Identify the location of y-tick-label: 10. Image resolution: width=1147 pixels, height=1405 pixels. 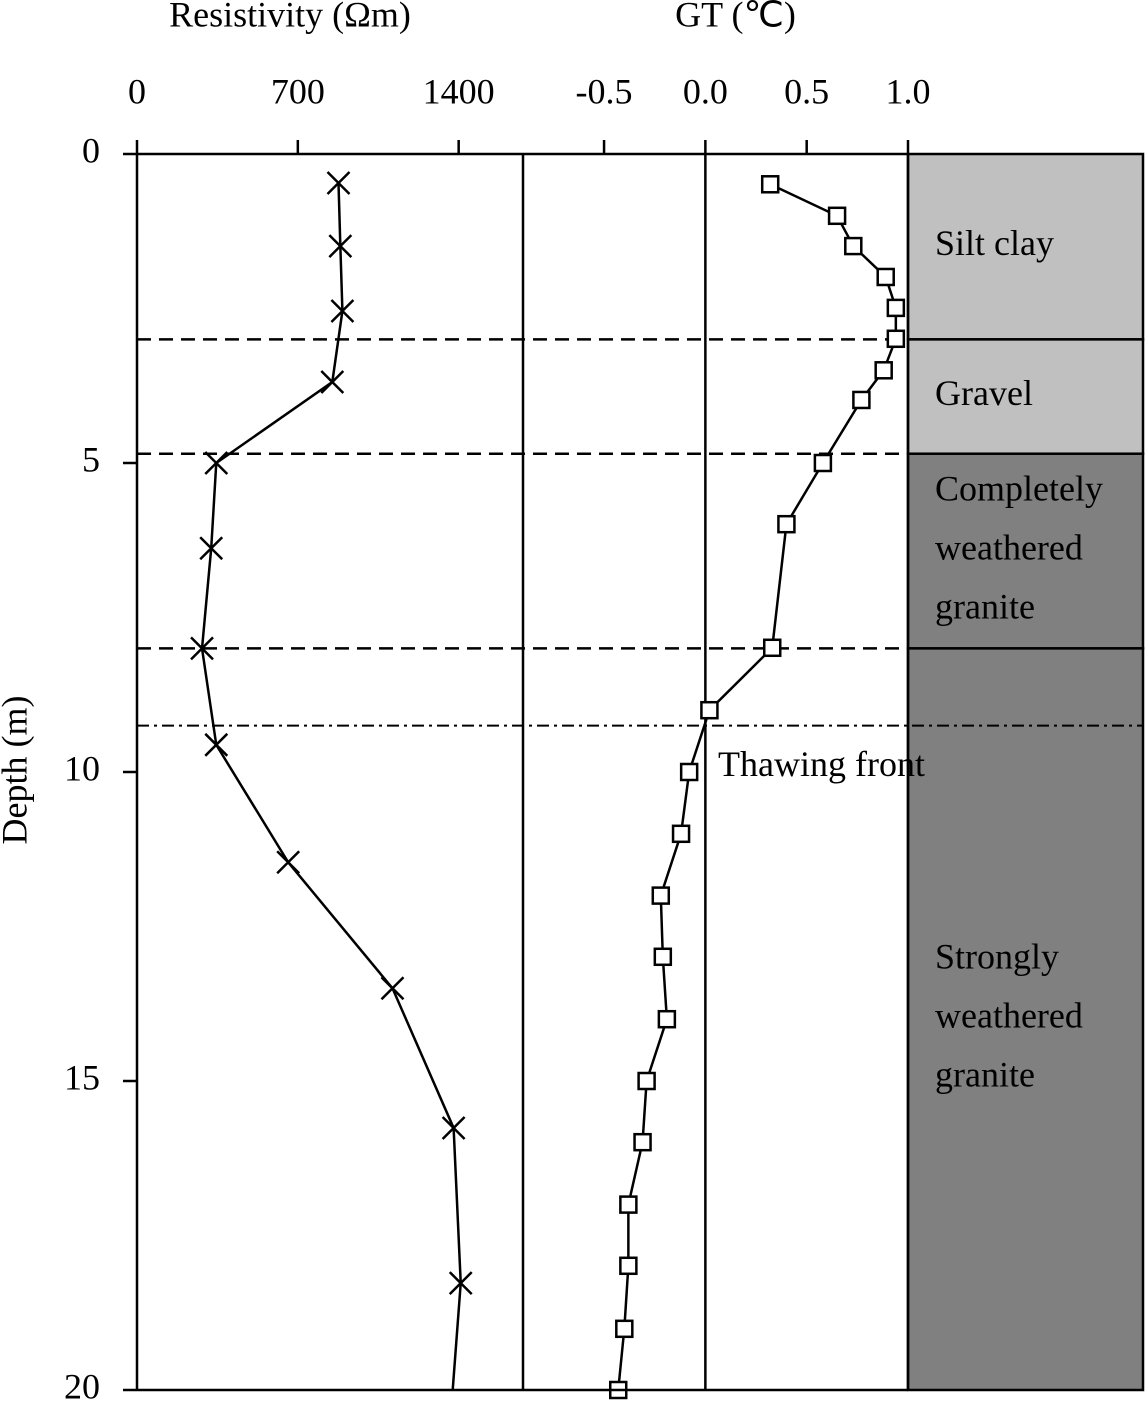
(82, 768).